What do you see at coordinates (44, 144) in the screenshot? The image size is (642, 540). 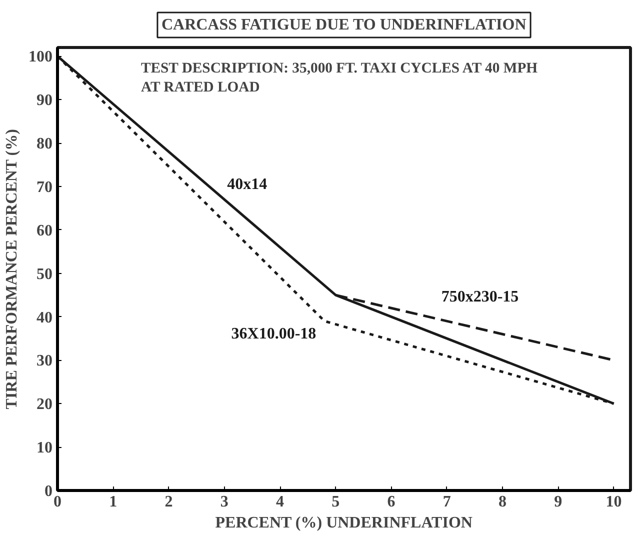 I see `y-tick-label: 80` at bounding box center [44, 144].